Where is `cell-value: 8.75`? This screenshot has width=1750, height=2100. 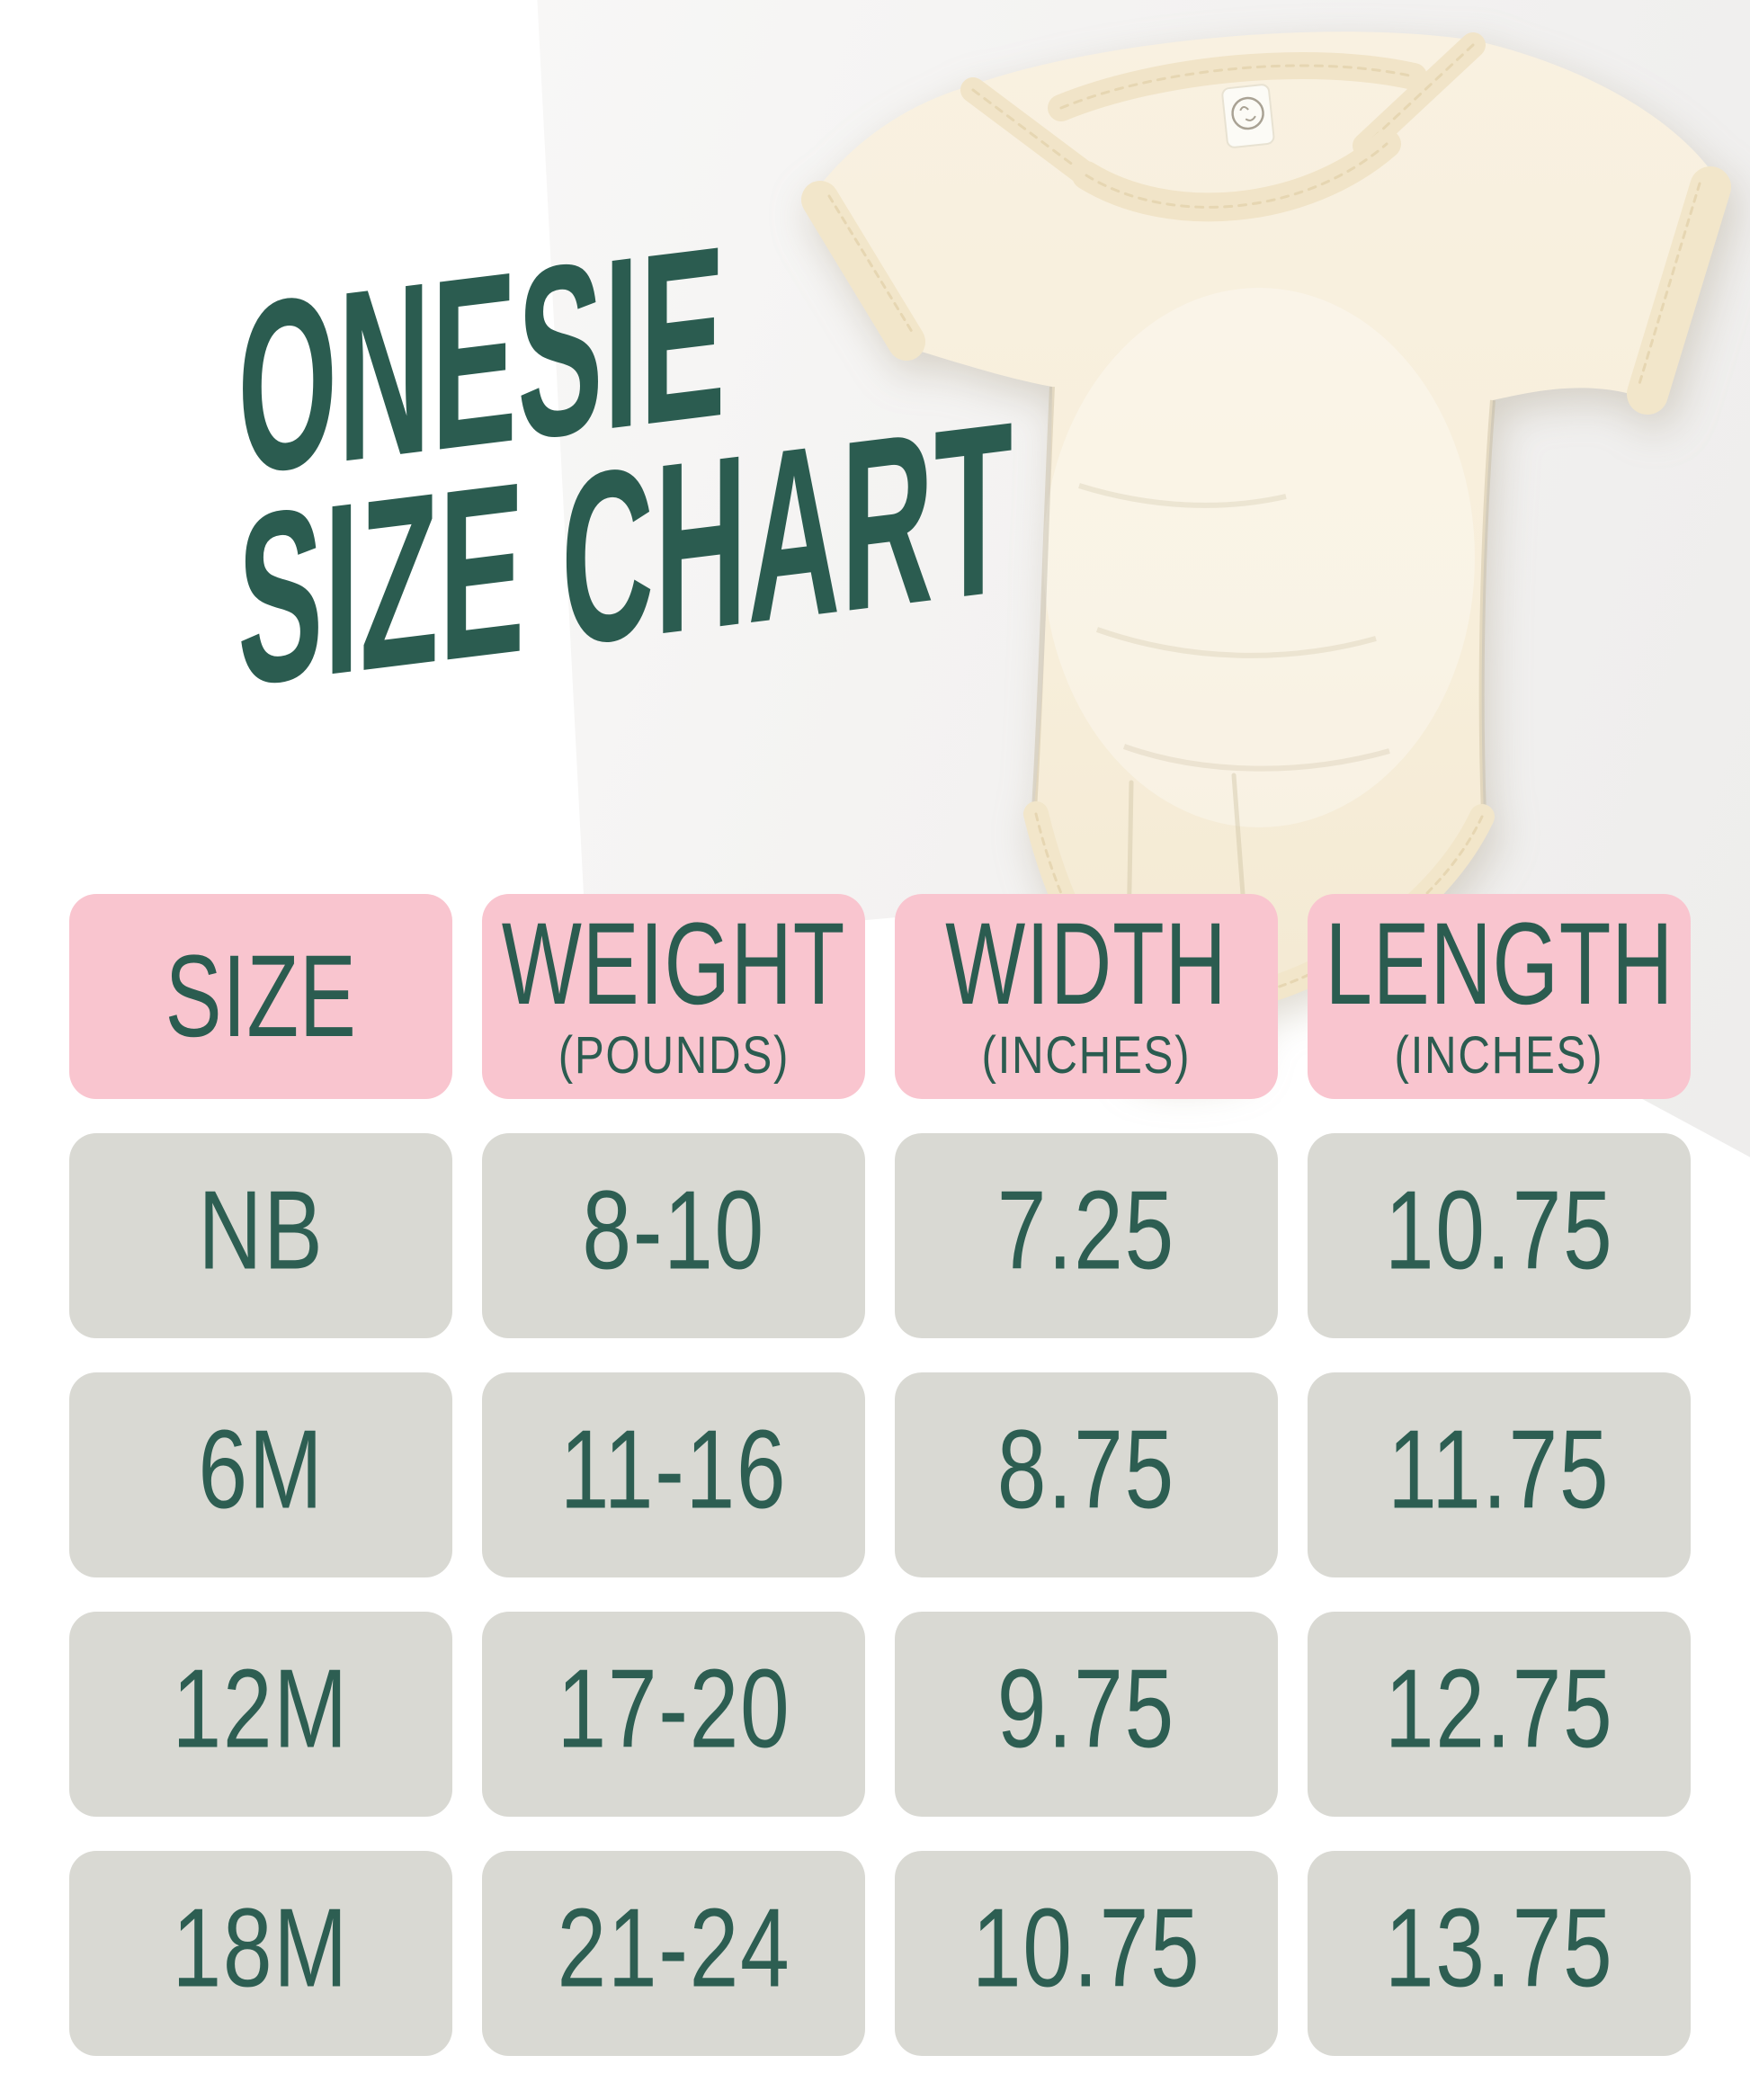 cell-value: 8.75 is located at coordinates (1086, 1470).